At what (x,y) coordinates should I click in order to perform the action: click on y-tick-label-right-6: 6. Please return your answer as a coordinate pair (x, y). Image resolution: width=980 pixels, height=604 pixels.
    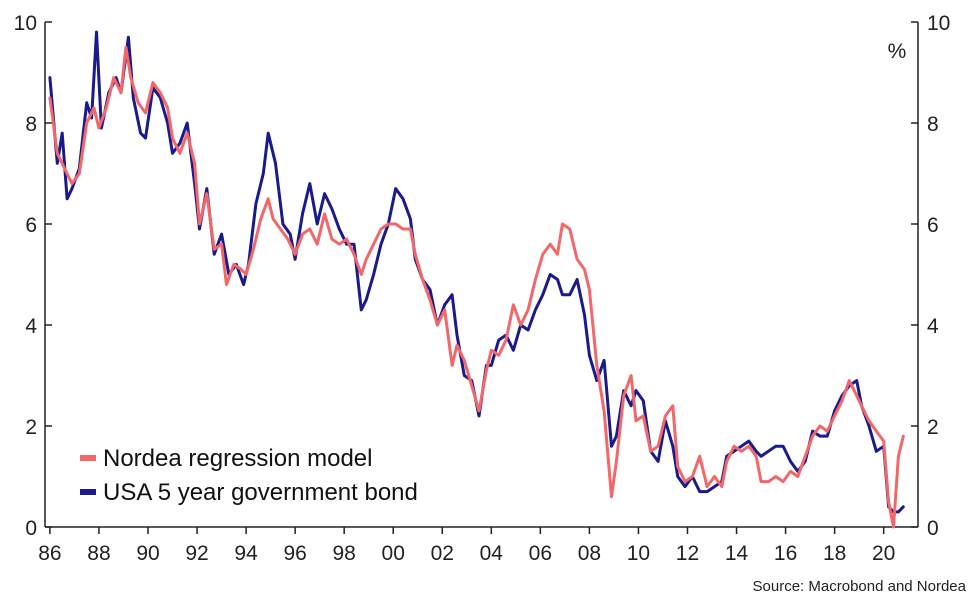
    Looking at the image, I should click on (933, 225).